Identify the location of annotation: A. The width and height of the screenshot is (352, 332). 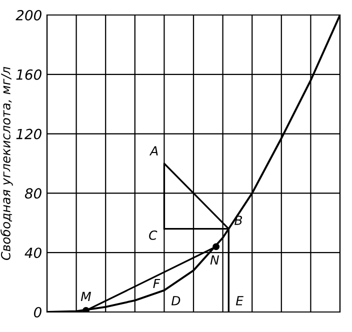
(153, 151).